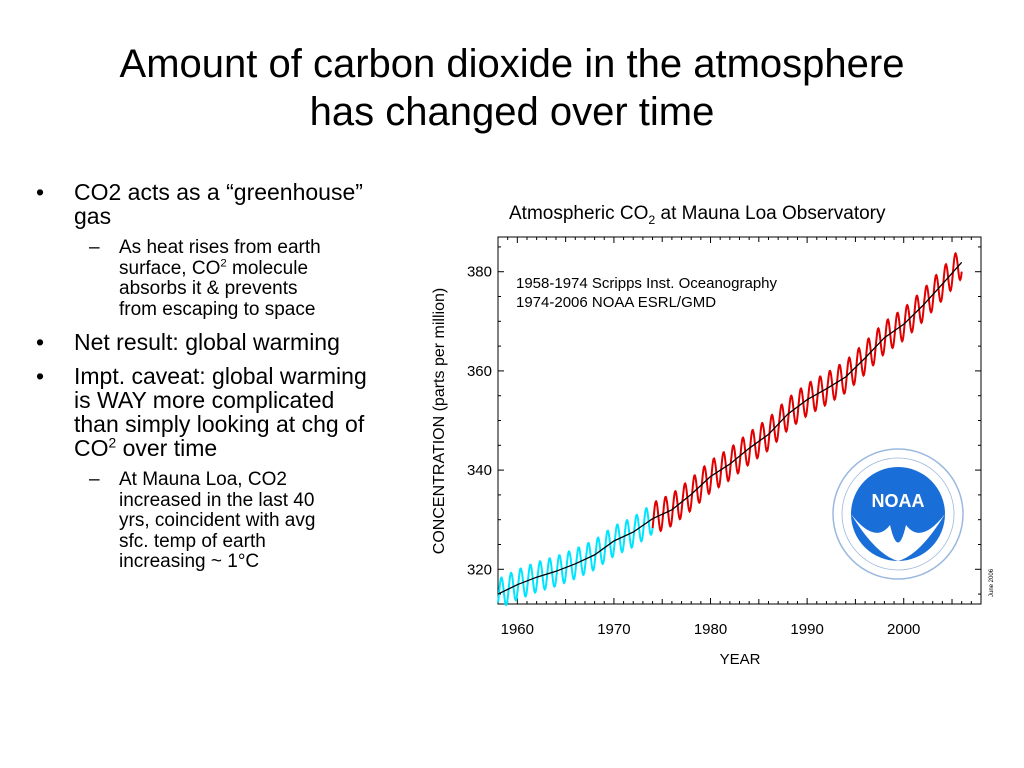 This screenshot has width=1024, height=768. What do you see at coordinates (992, 582) in the screenshot?
I see `date-note: June 2006` at bounding box center [992, 582].